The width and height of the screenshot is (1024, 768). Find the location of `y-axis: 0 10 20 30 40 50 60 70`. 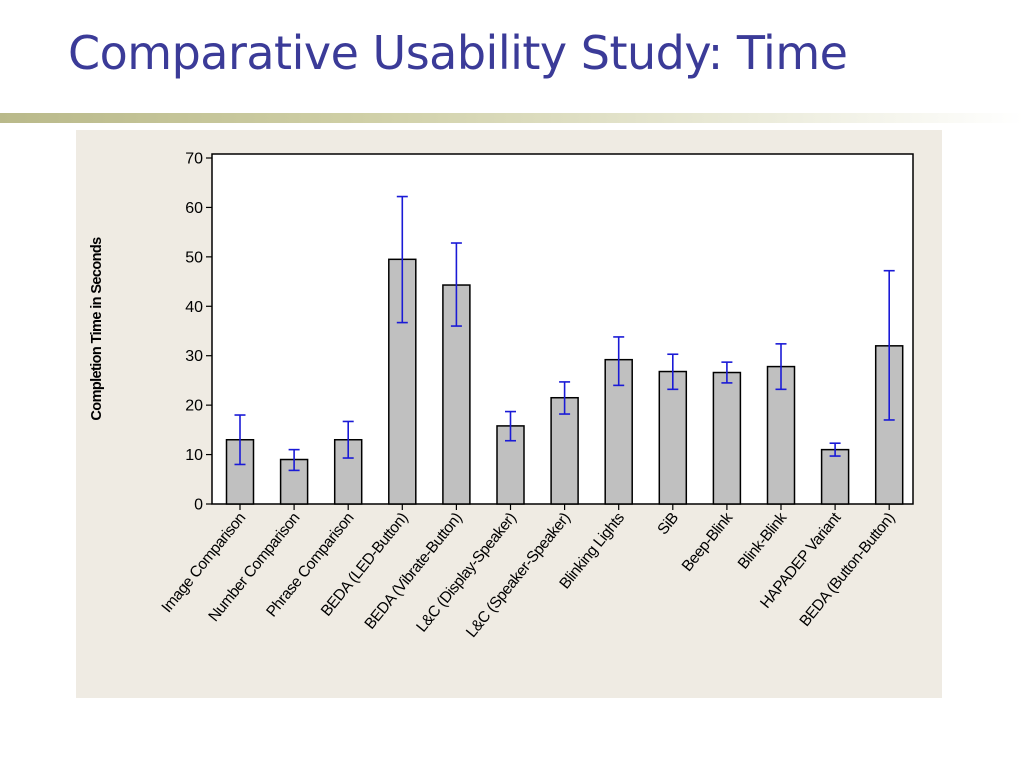

y-axis: 0 10 20 30 40 50 60 70 is located at coordinates (198, 332).